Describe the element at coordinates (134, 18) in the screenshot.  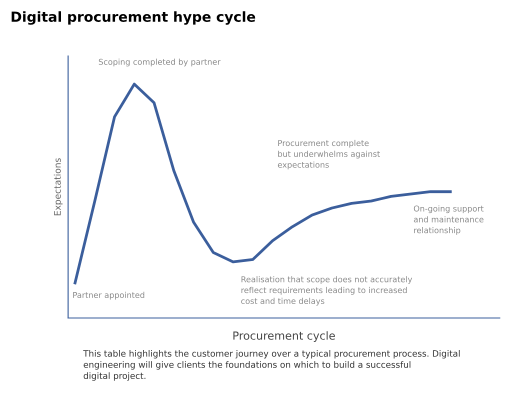
I see `chart-title: Digital procurement hype cycle` at that location.